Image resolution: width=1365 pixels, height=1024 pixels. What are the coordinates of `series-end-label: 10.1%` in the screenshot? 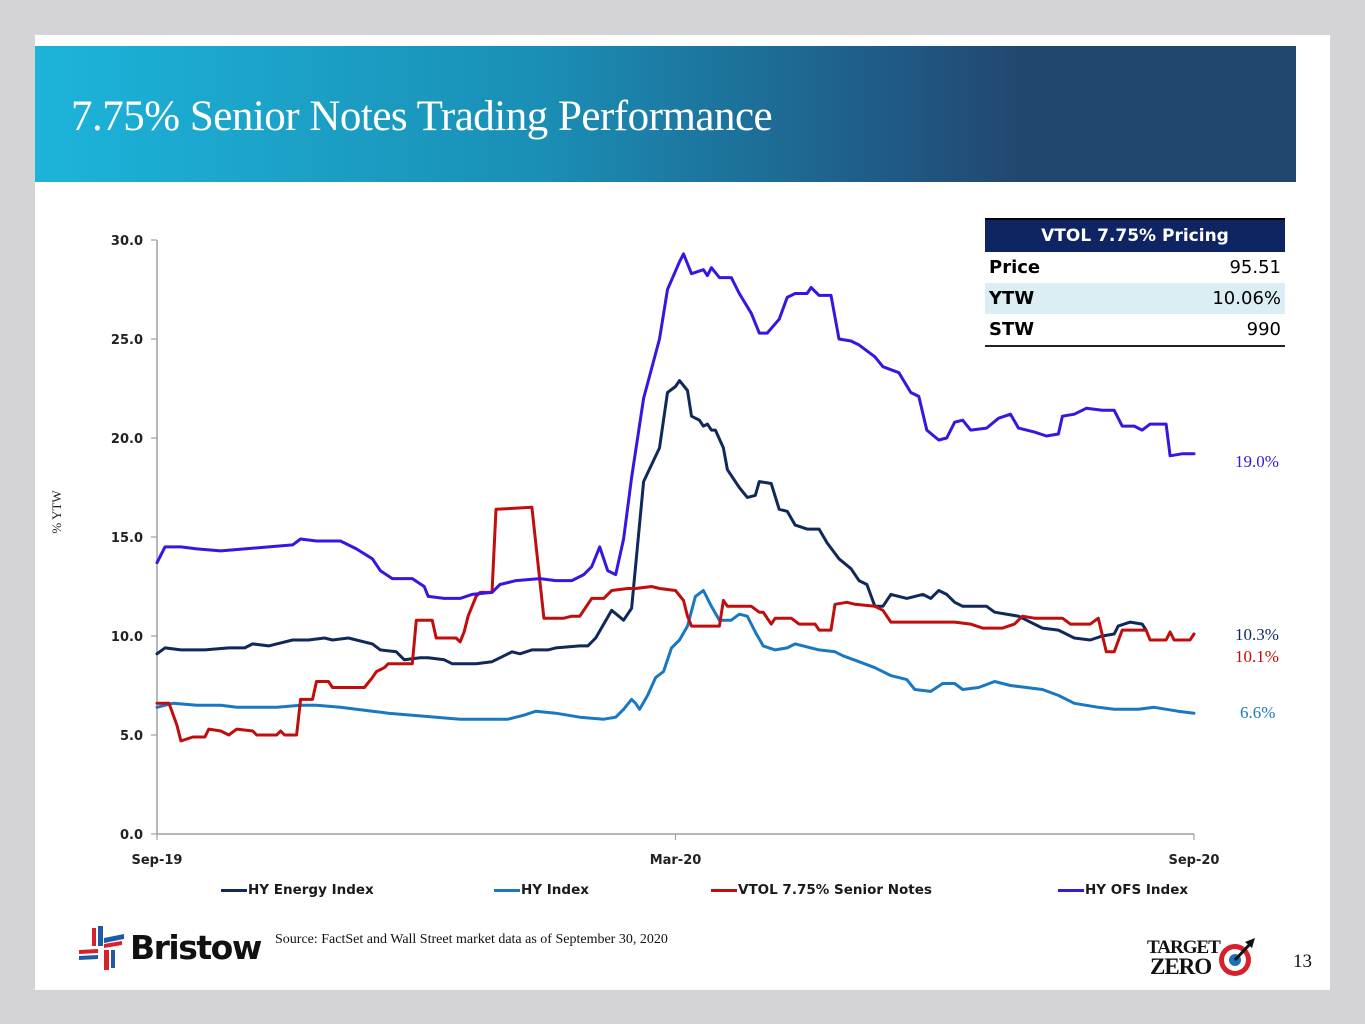 It's located at (1257, 656).